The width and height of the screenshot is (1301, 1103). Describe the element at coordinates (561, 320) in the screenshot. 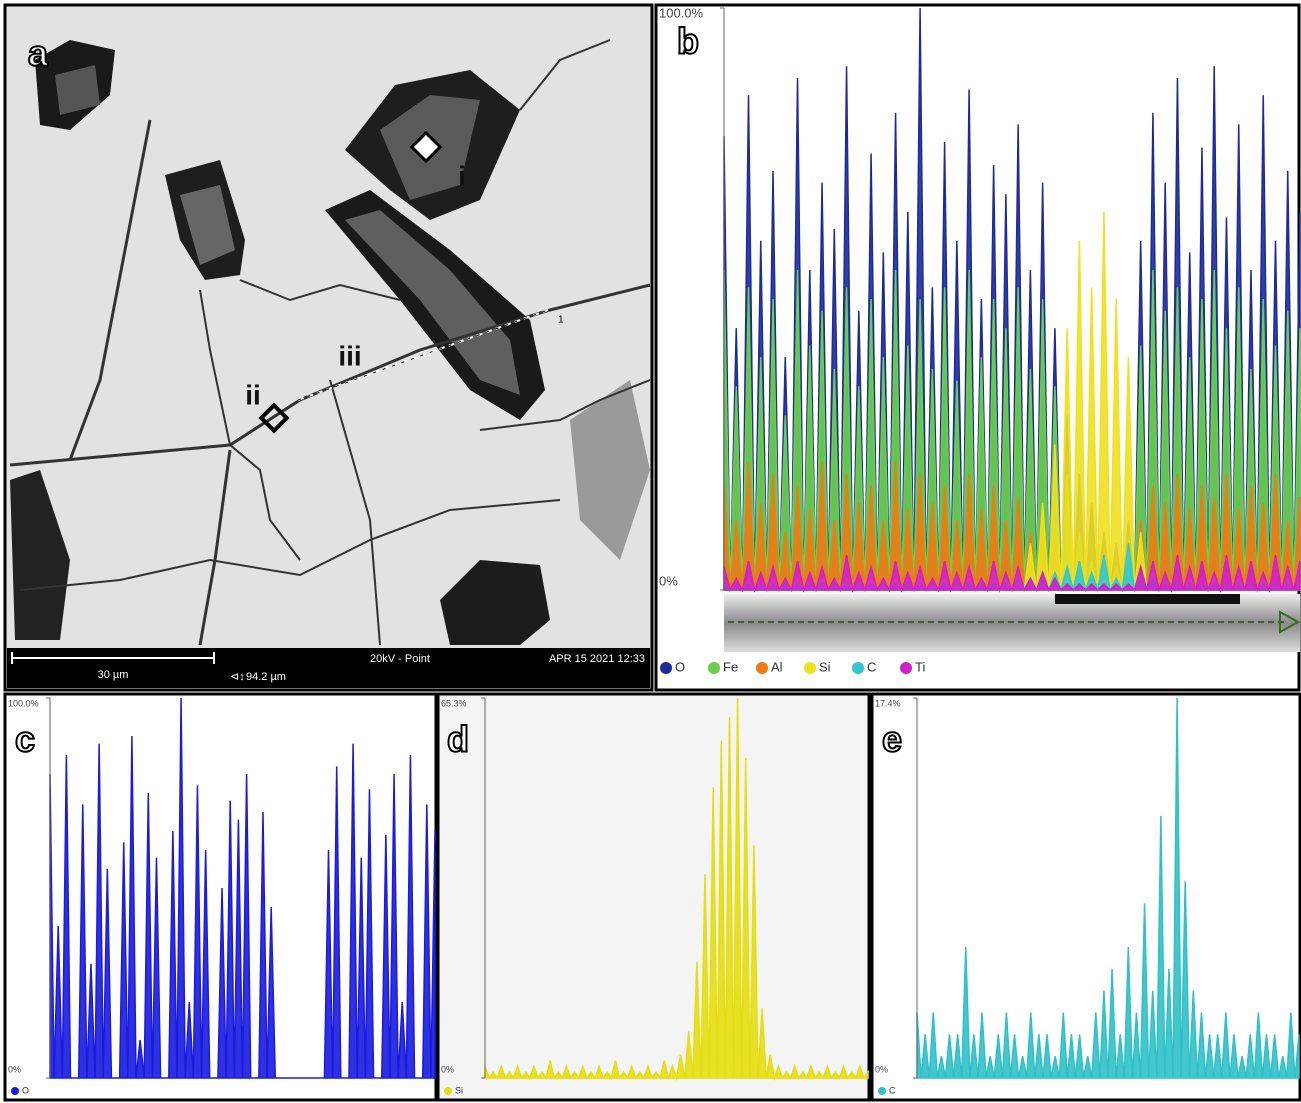

I see `annotation: 1` at that location.